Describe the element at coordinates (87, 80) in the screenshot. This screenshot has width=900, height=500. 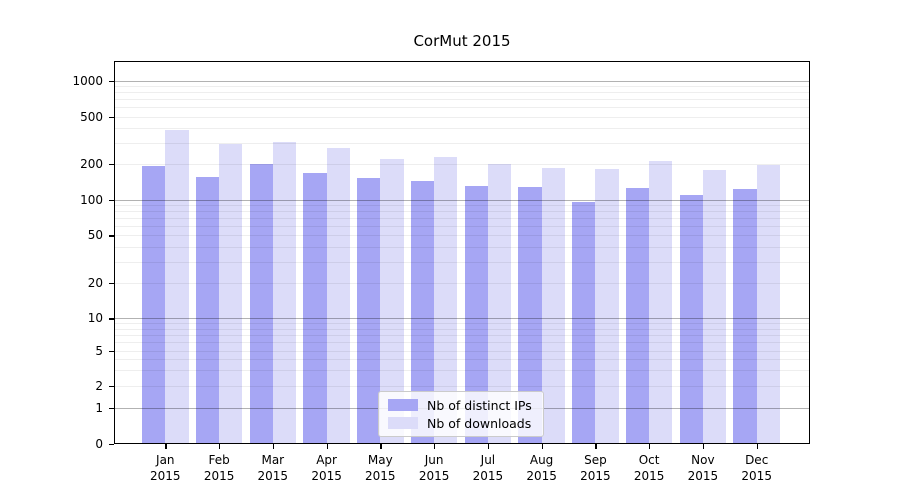
I see `y-tick-label: 1000` at that location.